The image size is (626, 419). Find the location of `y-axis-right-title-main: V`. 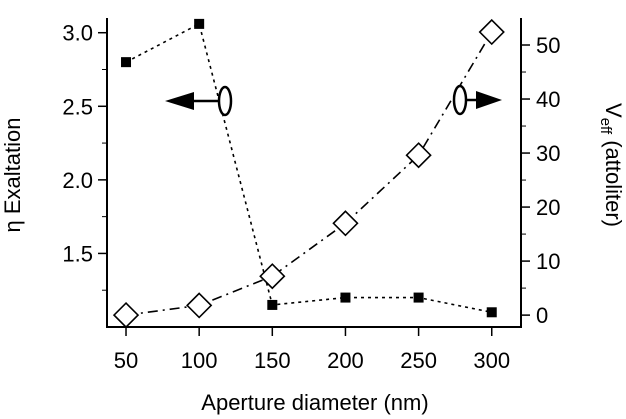

y-axis-right-title-main: V is located at coordinates (613, 110).